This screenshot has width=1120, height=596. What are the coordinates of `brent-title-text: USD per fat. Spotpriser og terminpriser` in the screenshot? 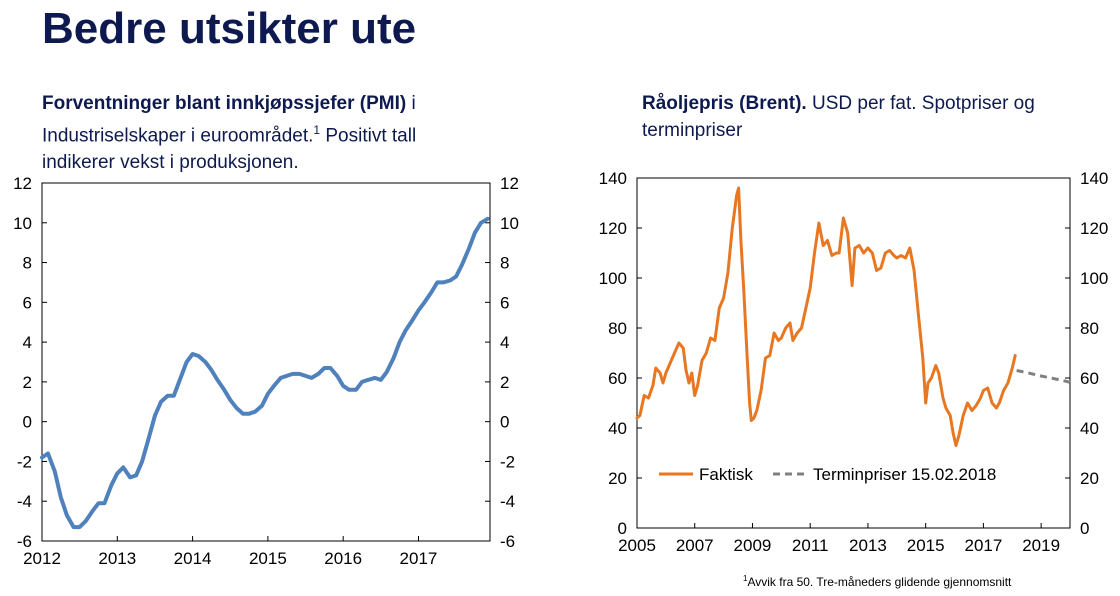 It's located at (838, 117).